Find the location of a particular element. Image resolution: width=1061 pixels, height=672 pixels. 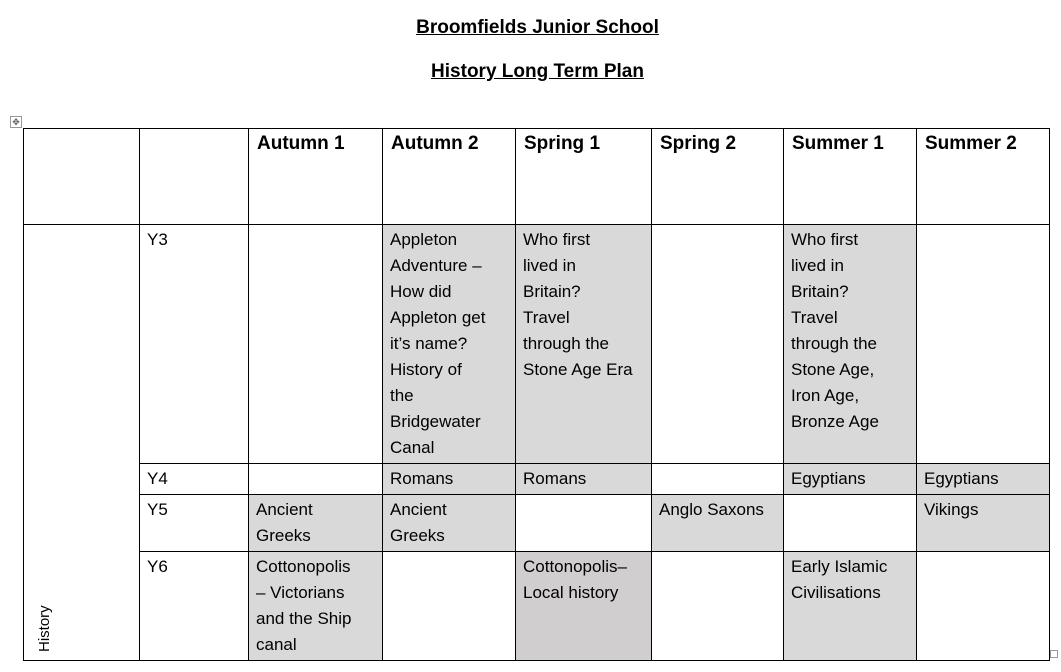

plan-title: History Long Term Plan is located at coordinates (537, 71).